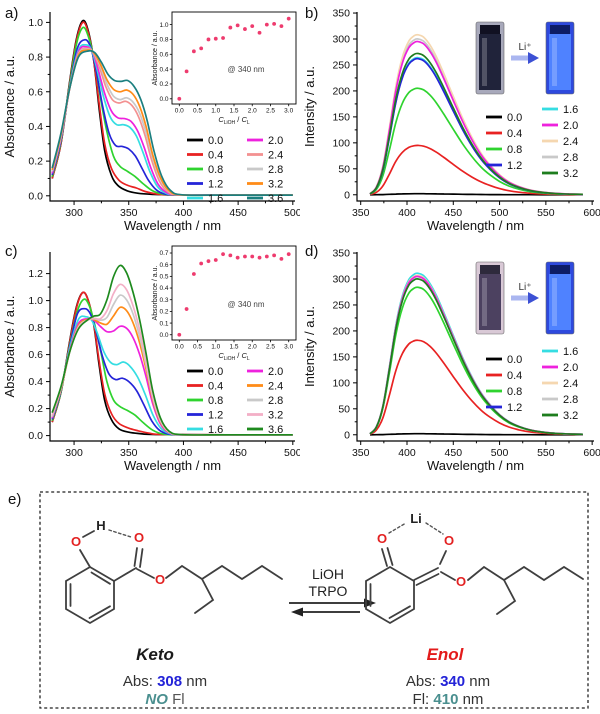 The width and height of the screenshot is (600, 714). What do you see at coordinates (238, 213) in the screenshot?
I see `x-tick-label: 450` at bounding box center [238, 213].